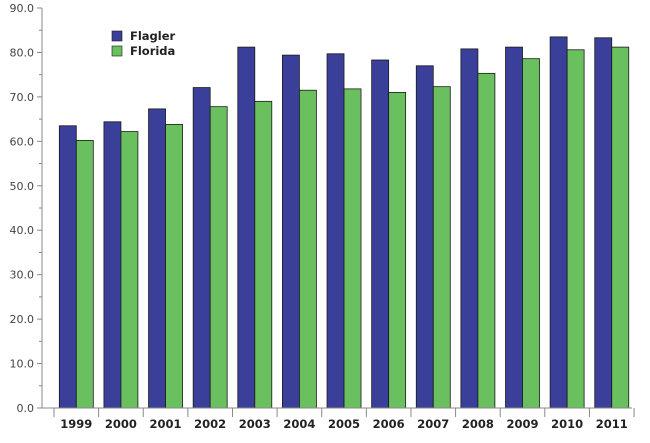  I want to click on x-tick-label-2008: 2008, so click(478, 424).